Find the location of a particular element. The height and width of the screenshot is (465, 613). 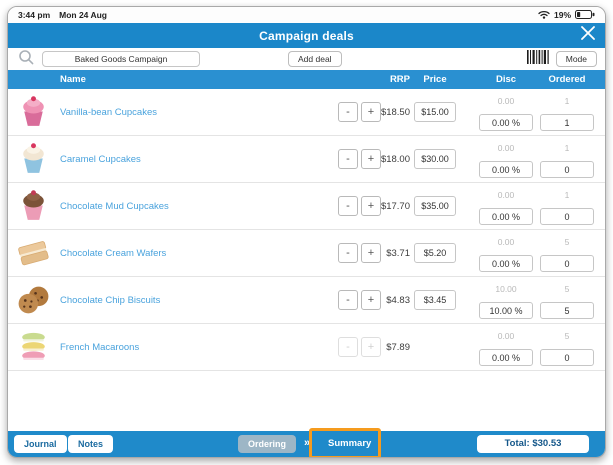

table-row: Chocolate Cream Wafers - + $3.71 0.00 5 is located at coordinates (306, 253).